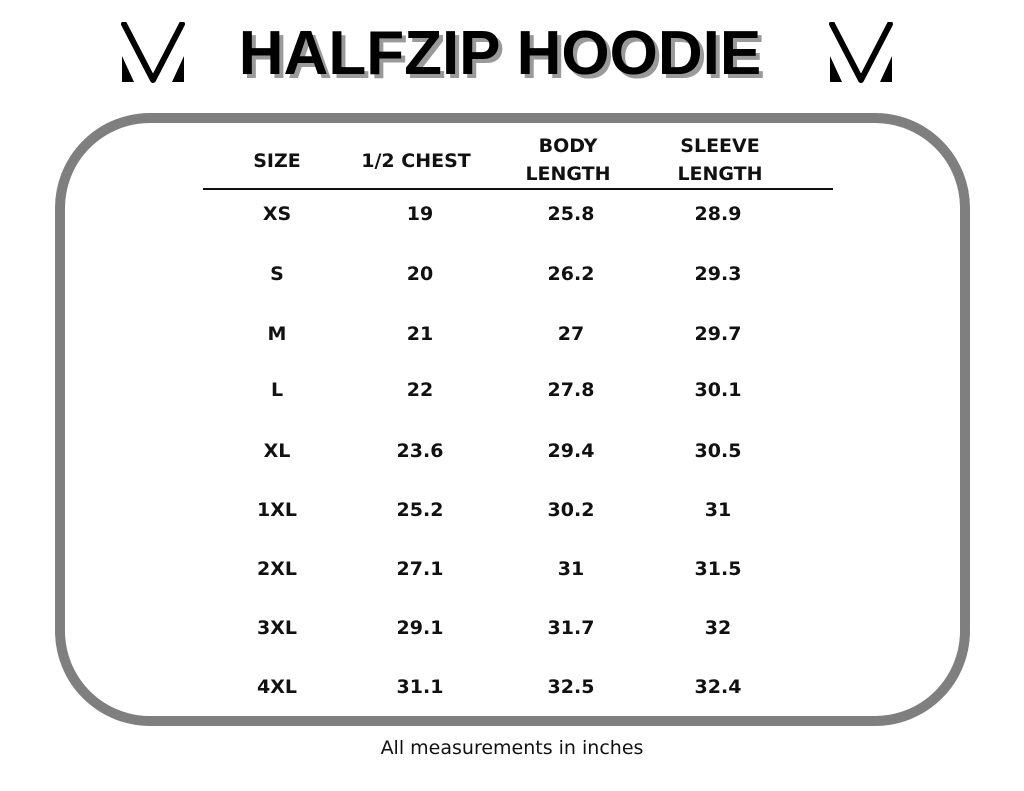 This screenshot has height=791, width=1024. I want to click on cell-size: XL, so click(277, 451).